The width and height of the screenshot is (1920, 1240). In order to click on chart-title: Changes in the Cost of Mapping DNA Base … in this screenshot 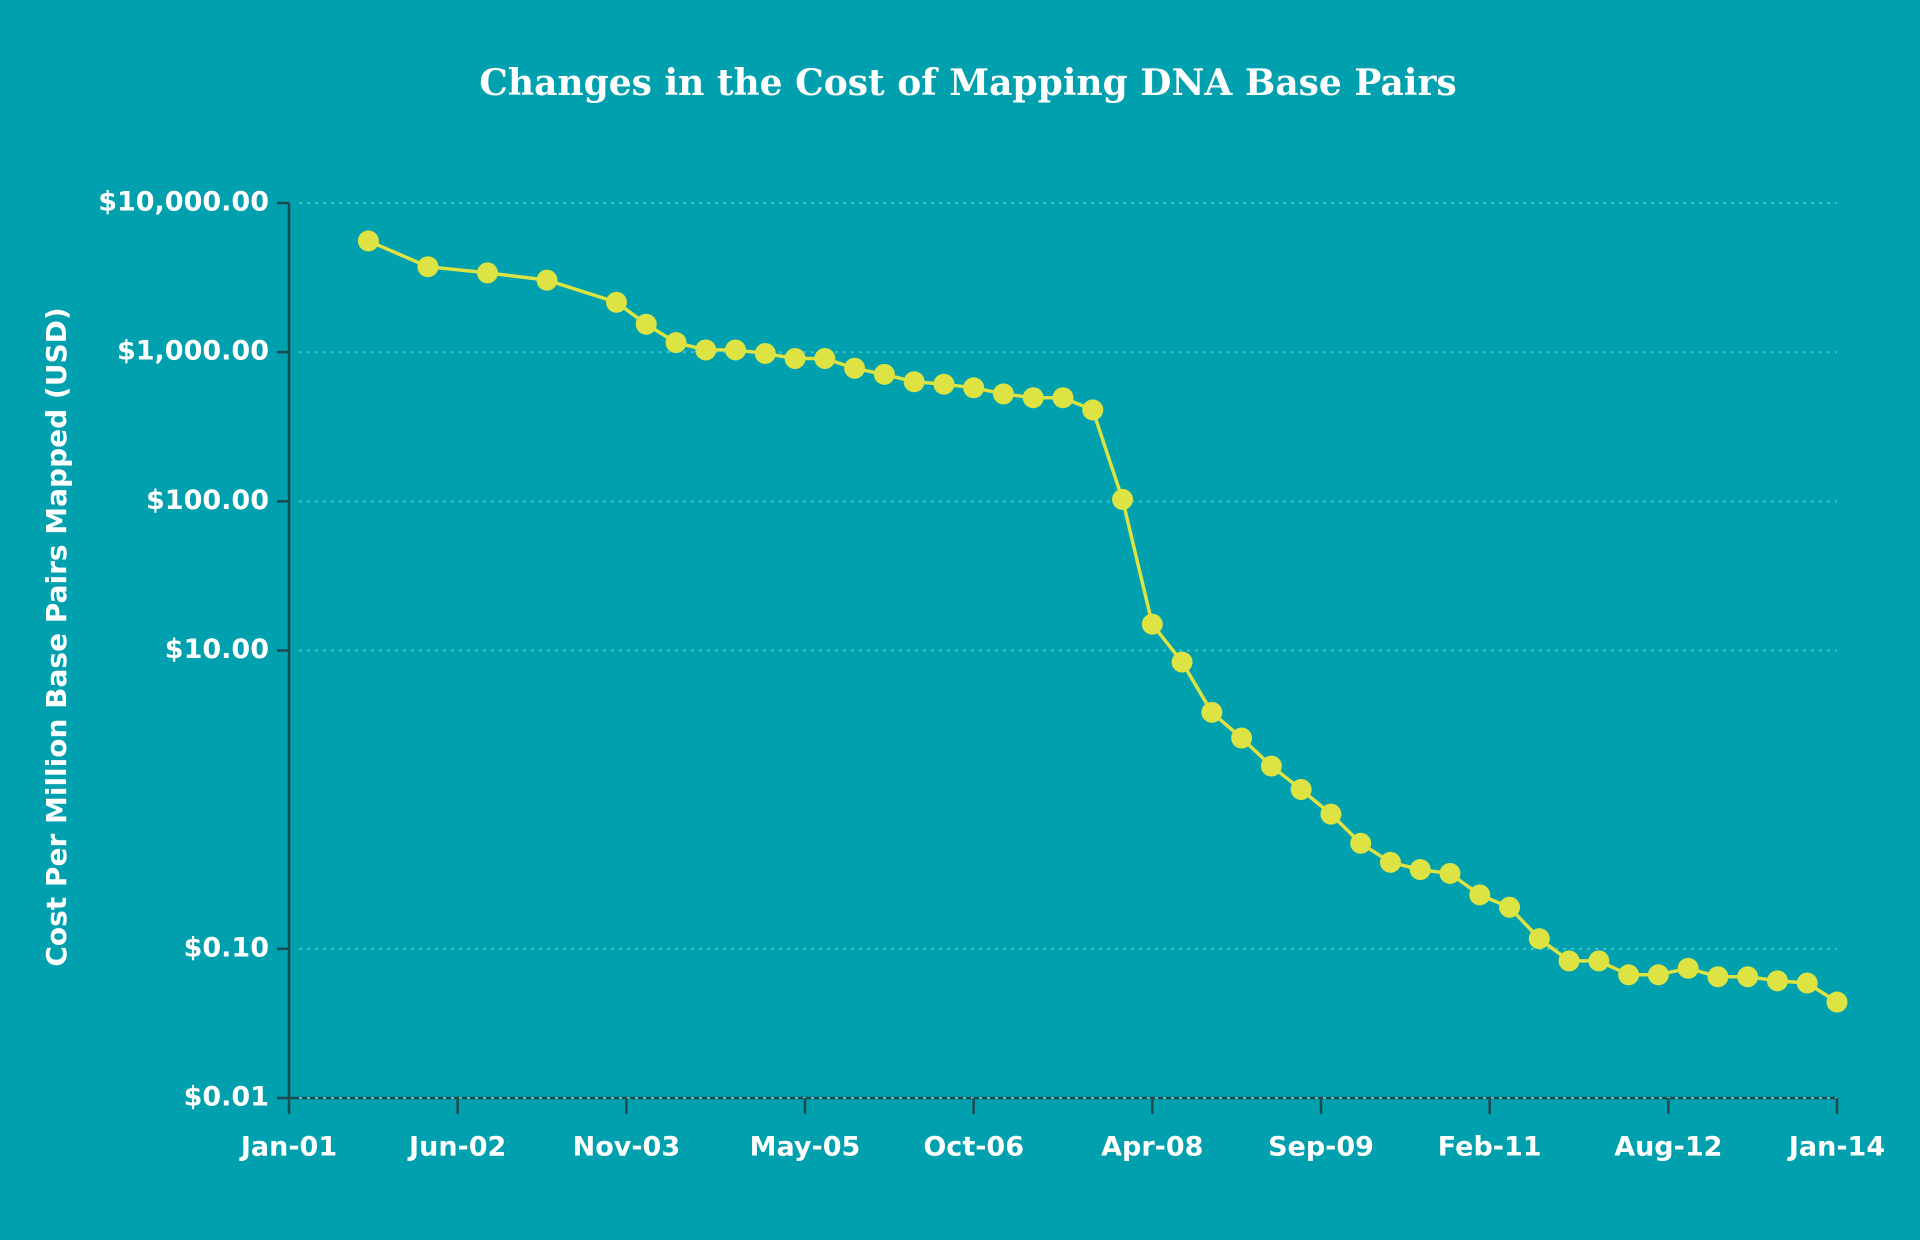, I will do `click(967, 83)`.